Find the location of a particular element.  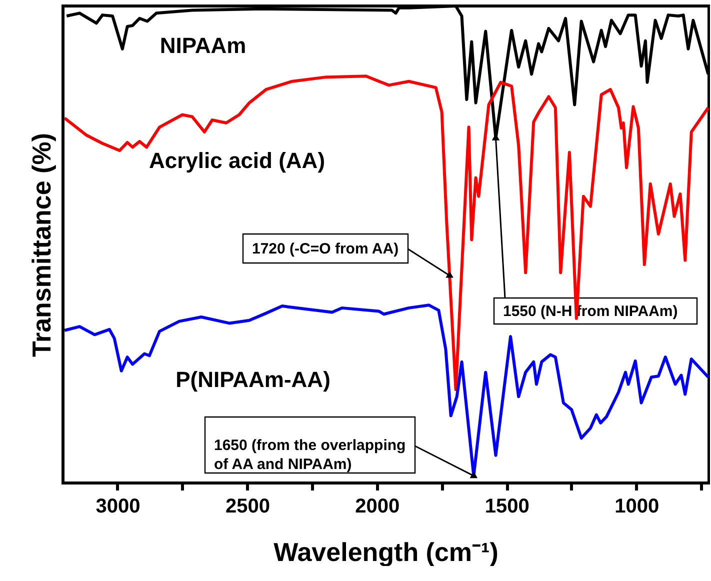

series-label: NIPAAm is located at coordinates (203, 45).